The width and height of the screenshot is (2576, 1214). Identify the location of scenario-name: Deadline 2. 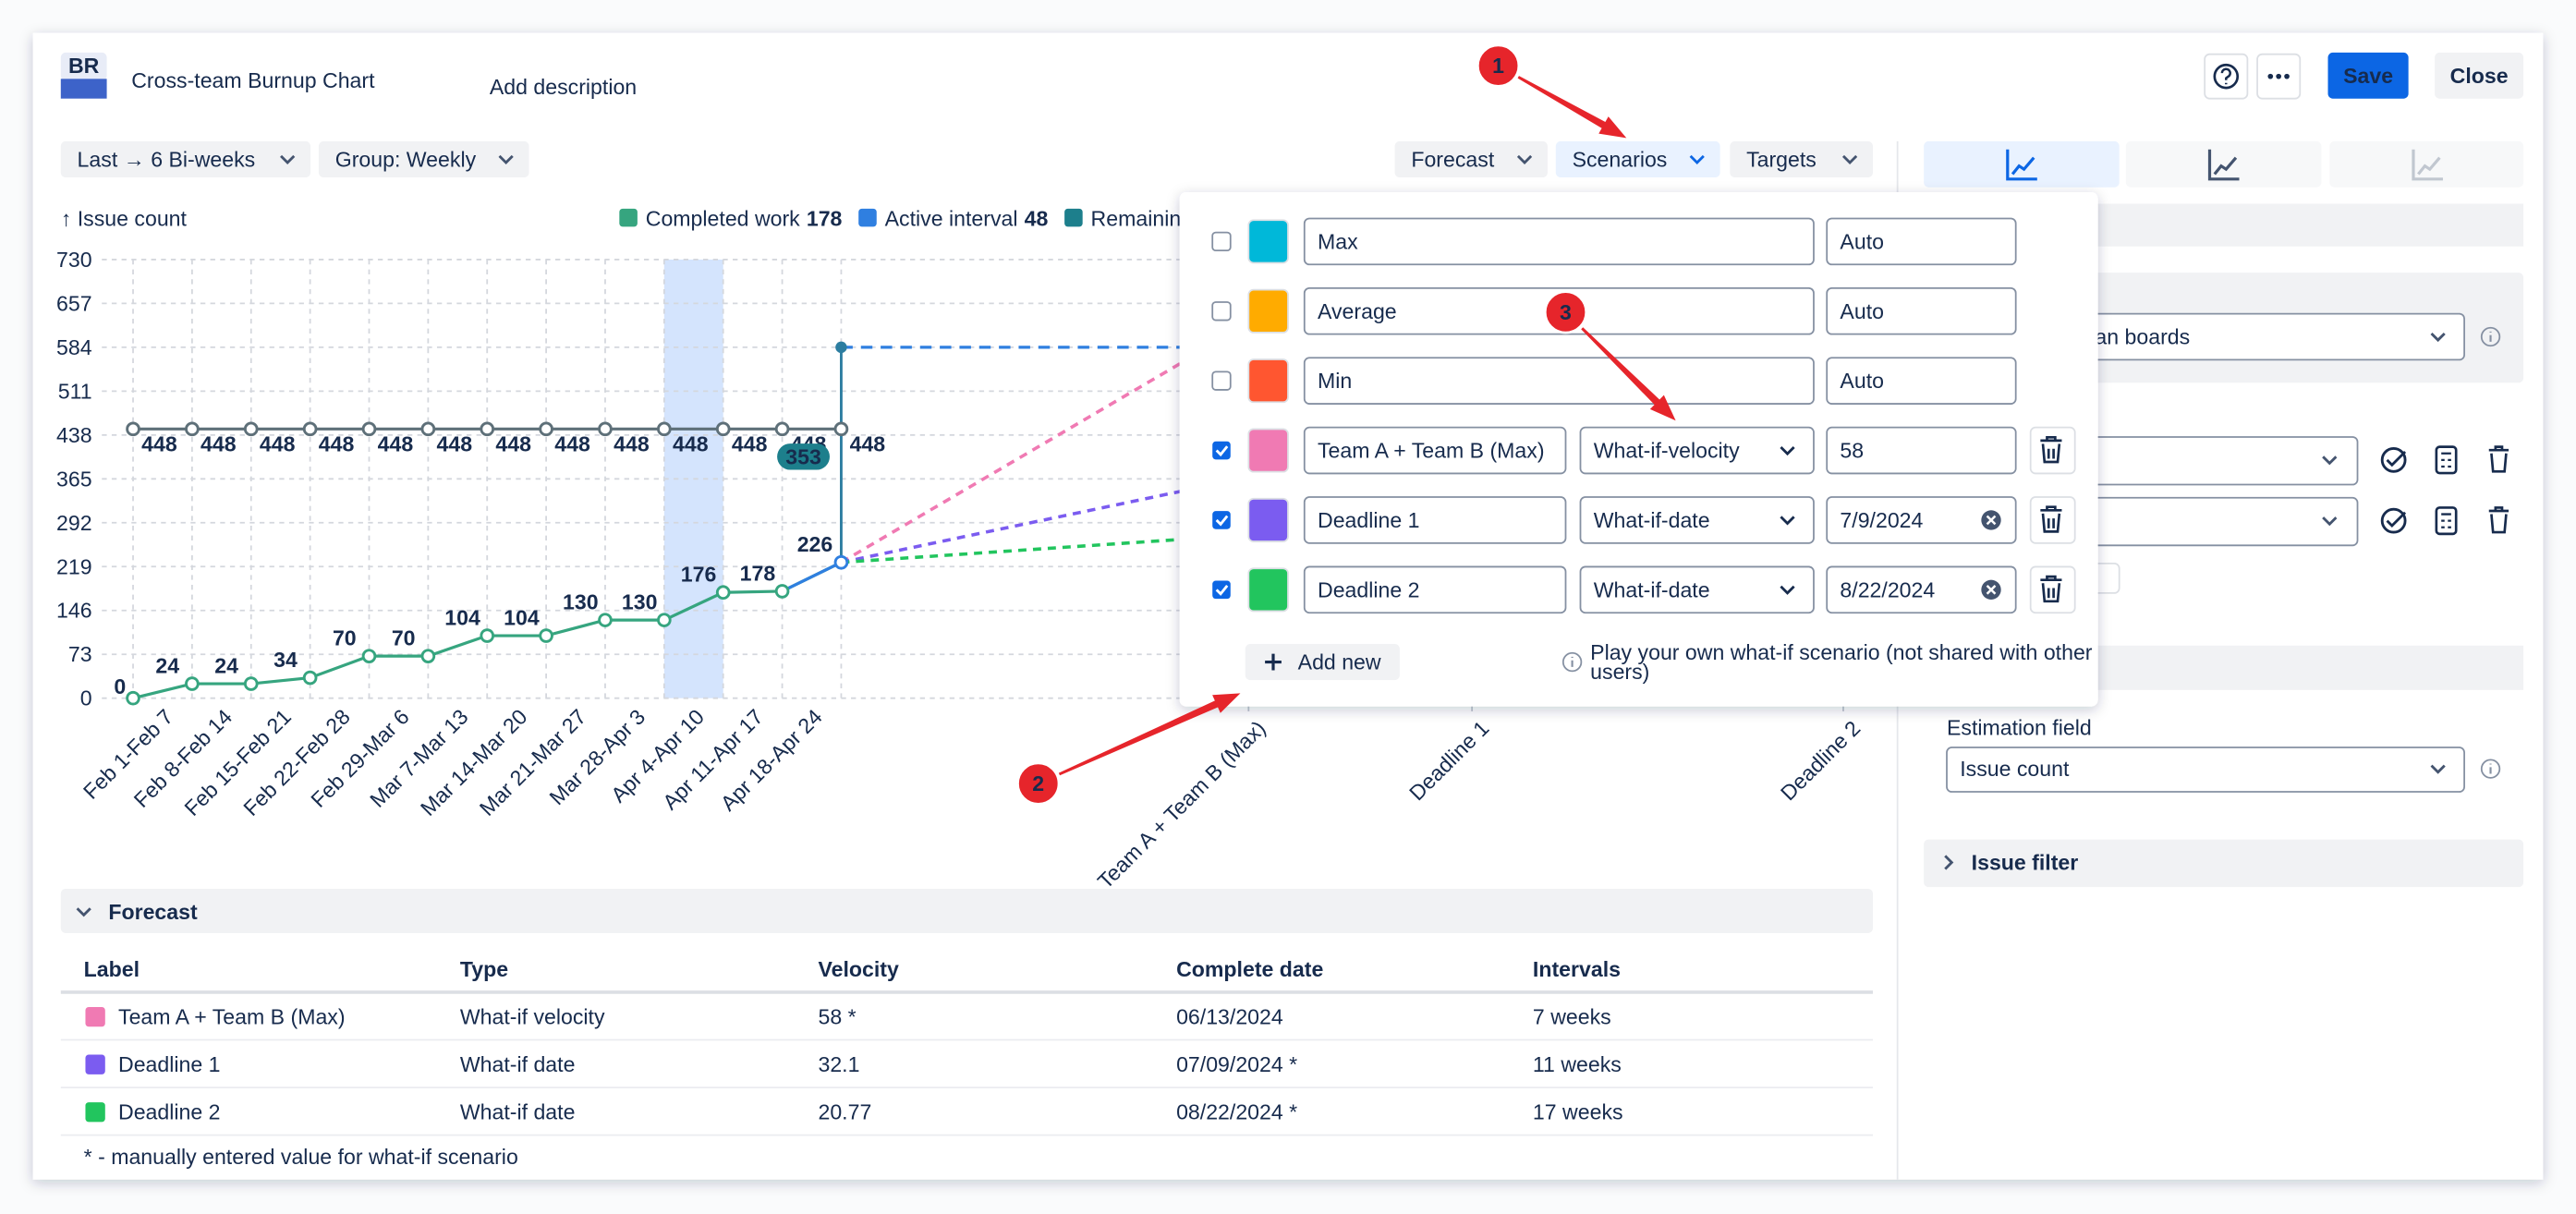
(1369, 589).